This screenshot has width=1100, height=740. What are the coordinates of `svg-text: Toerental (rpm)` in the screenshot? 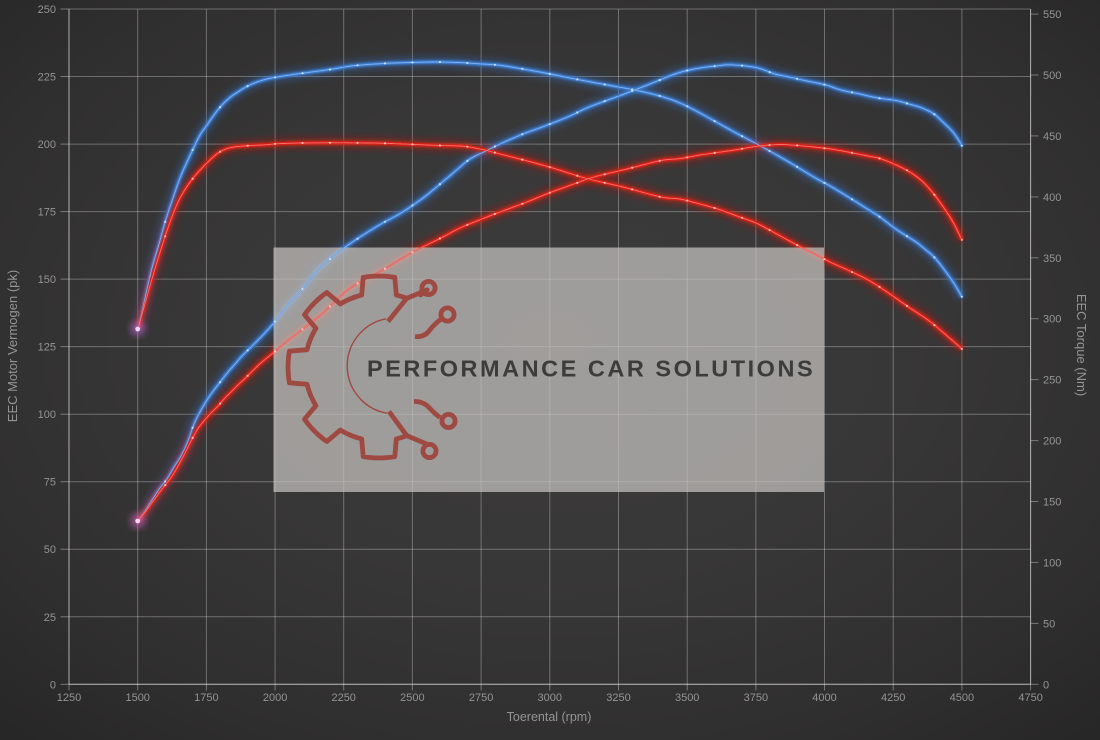 It's located at (549, 717).